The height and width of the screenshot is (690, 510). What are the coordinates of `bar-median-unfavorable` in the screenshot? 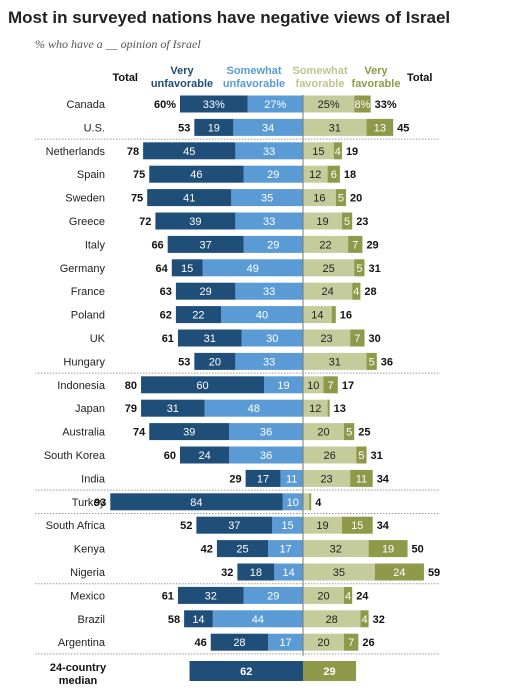 It's located at (246, 671).